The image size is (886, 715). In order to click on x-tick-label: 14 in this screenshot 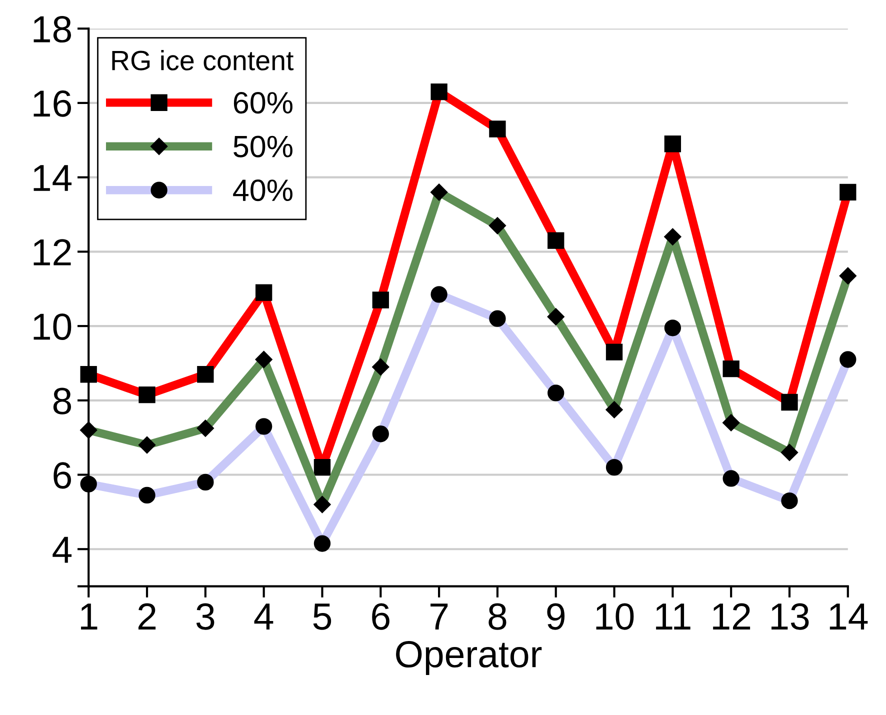, I will do `click(849, 617)`.